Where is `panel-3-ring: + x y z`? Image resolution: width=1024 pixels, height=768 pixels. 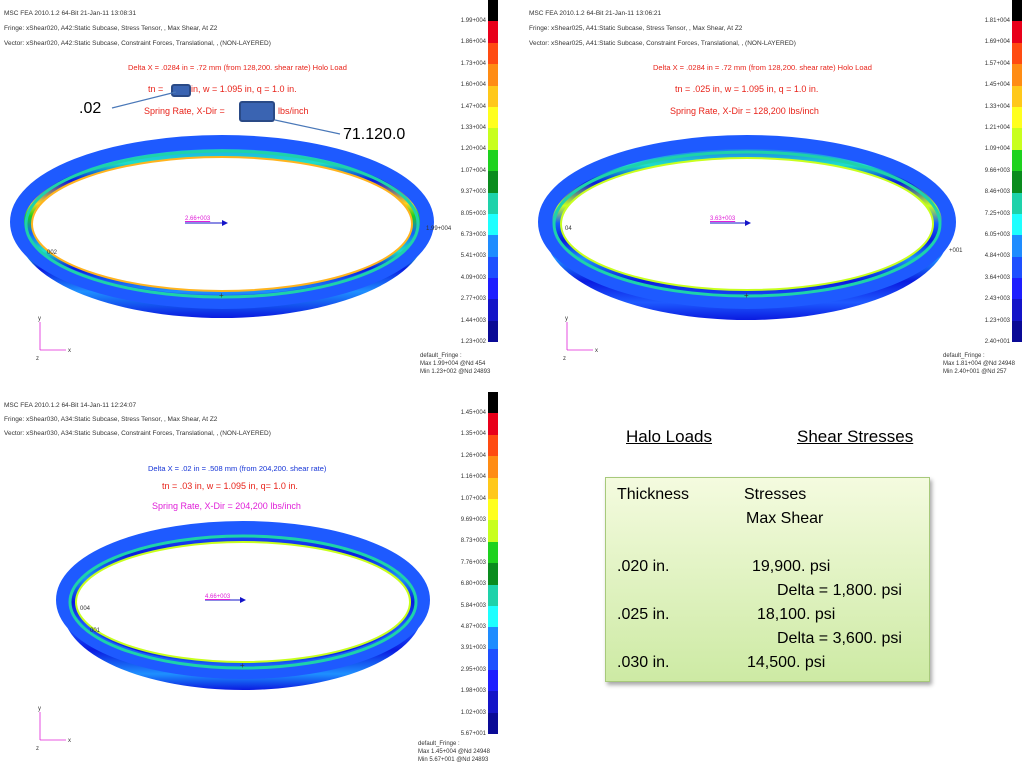 panel-3-ring: + x y z is located at coordinates (233, 636).